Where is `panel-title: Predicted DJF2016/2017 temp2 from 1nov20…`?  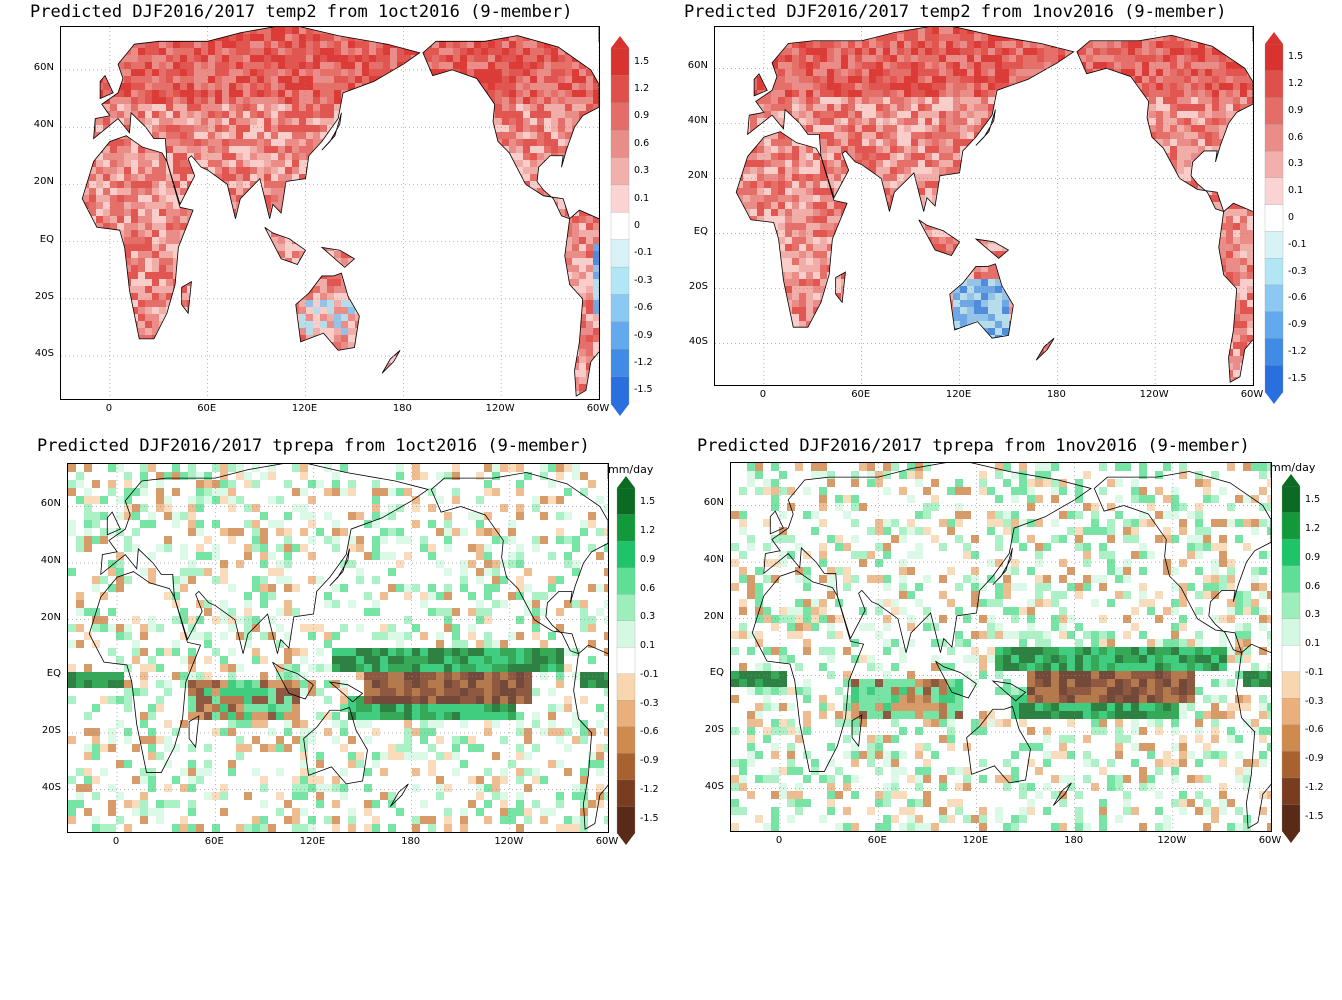
panel-title: Predicted DJF2016/2017 temp2 from 1nov20… is located at coordinates (955, 12).